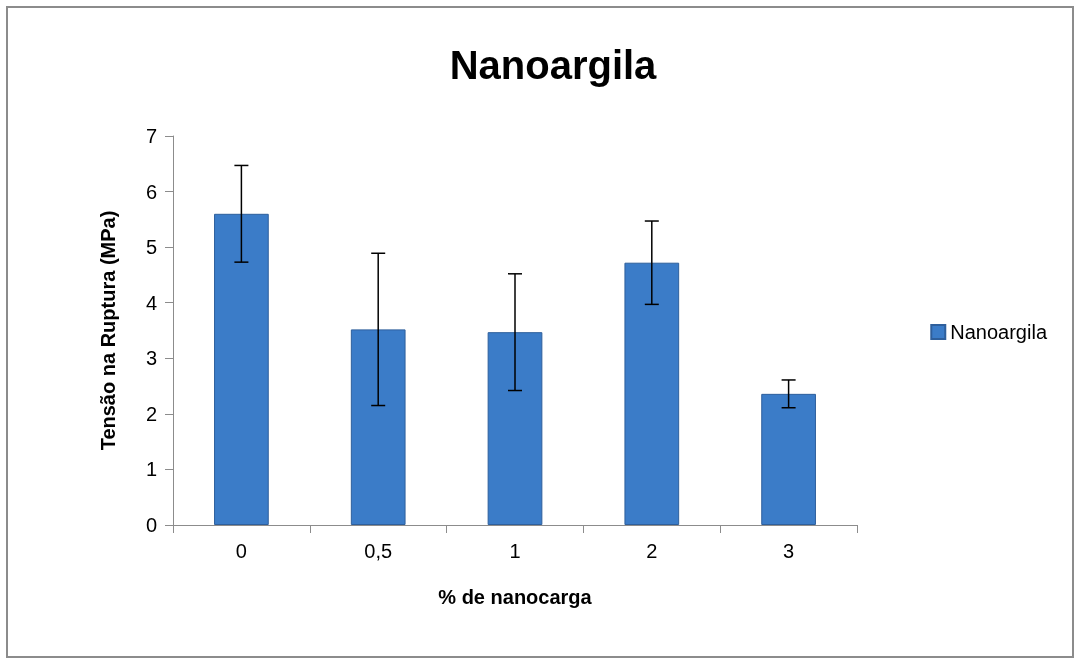  Describe the element at coordinates (151, 469) in the screenshot. I see `y-tick-label: 1` at that location.